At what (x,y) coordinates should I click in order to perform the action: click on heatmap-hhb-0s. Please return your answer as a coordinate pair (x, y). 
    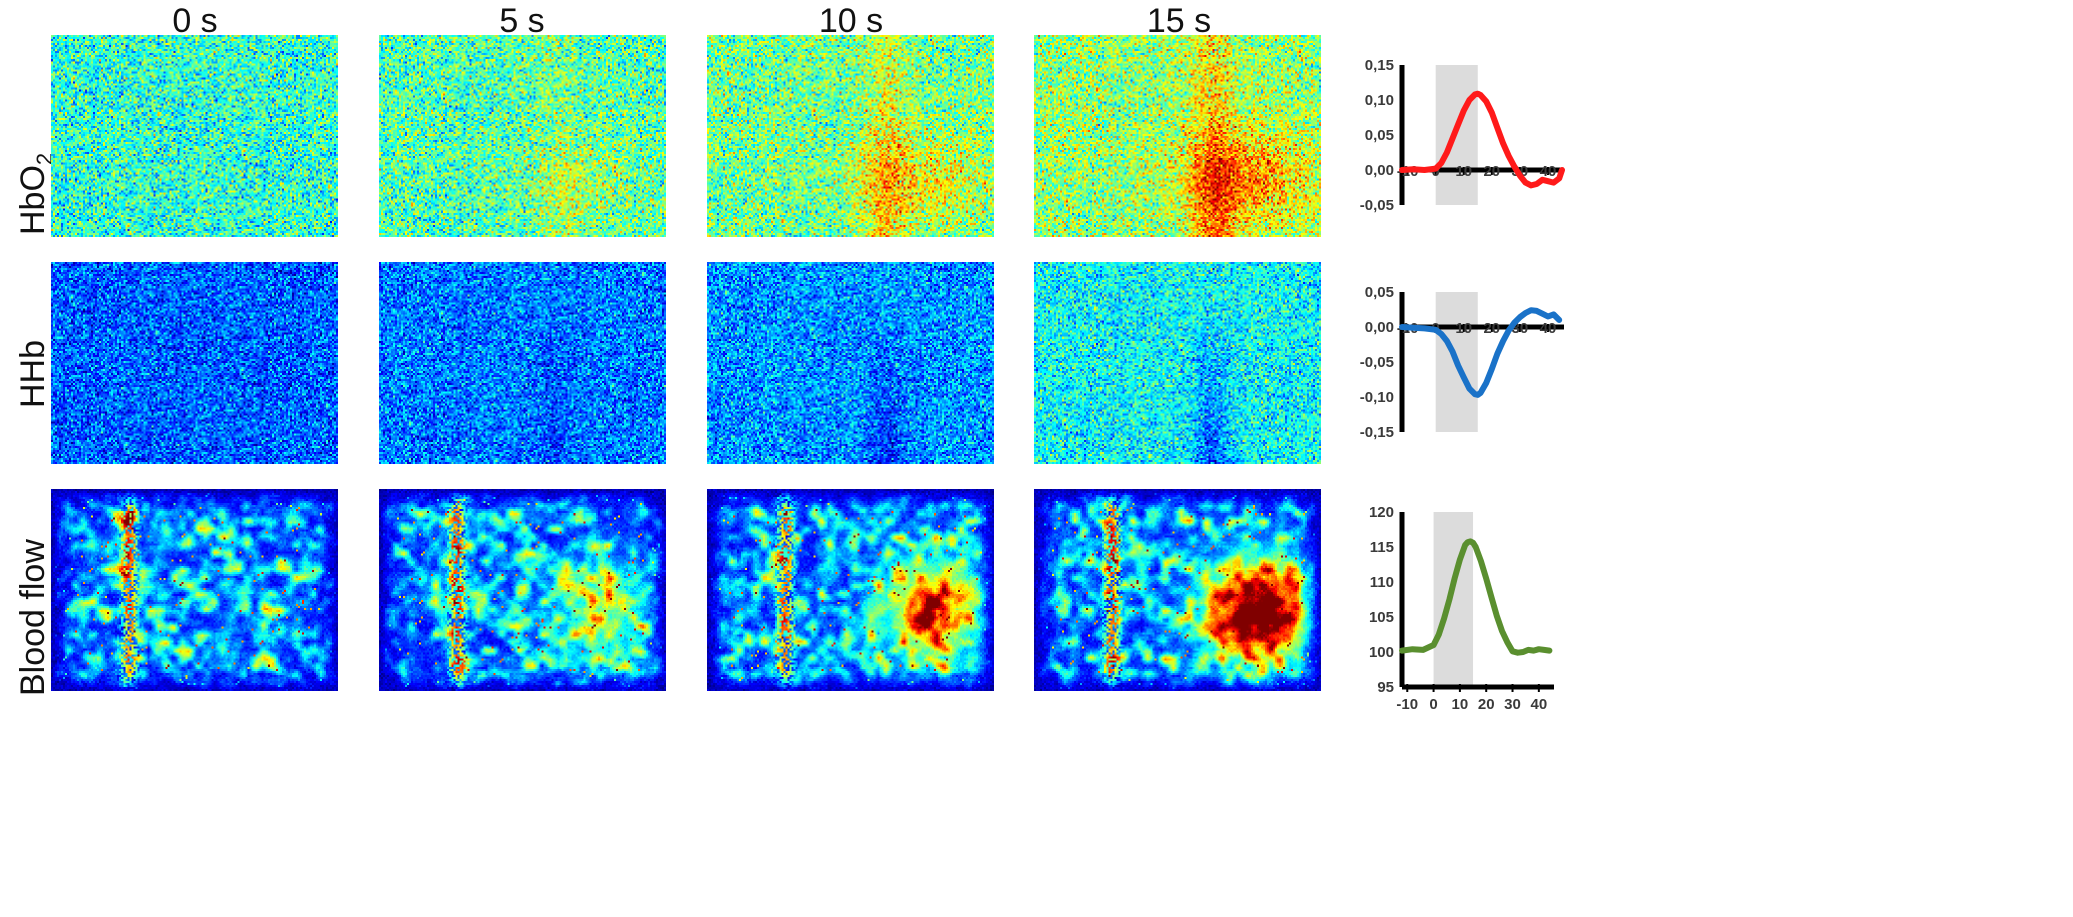
    Looking at the image, I should click on (194, 363).